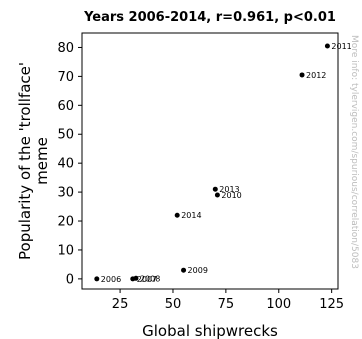 This screenshot has height=339, width=362. I want to click on y-tick-label: 40, so click(65, 164).